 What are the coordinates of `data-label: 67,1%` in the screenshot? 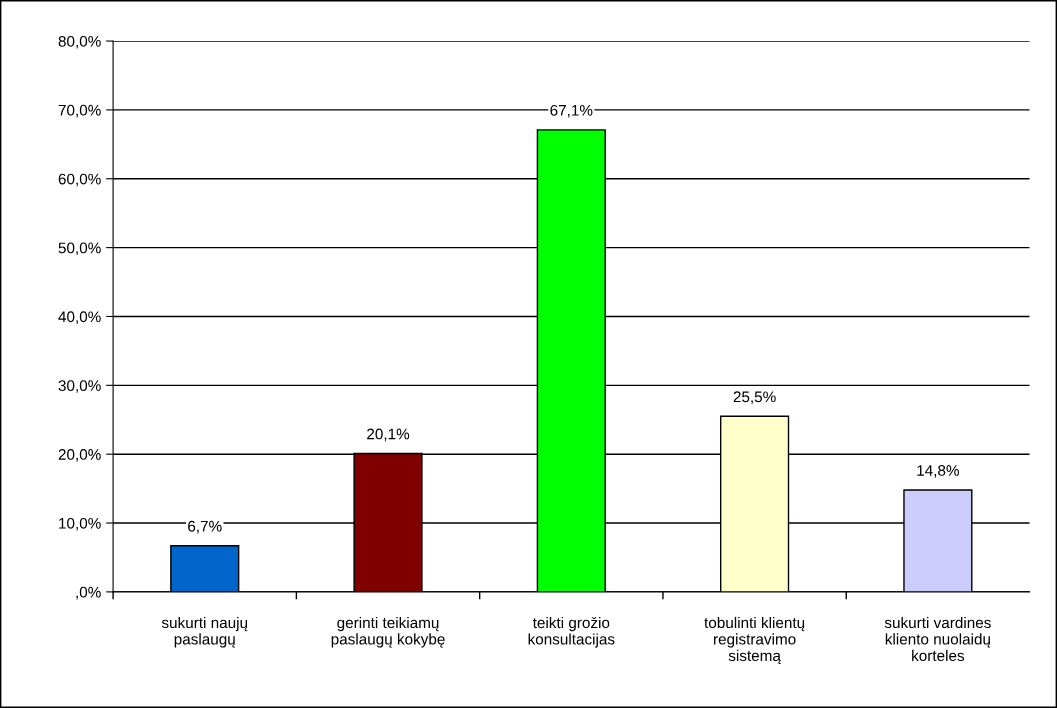 It's located at (571, 111).